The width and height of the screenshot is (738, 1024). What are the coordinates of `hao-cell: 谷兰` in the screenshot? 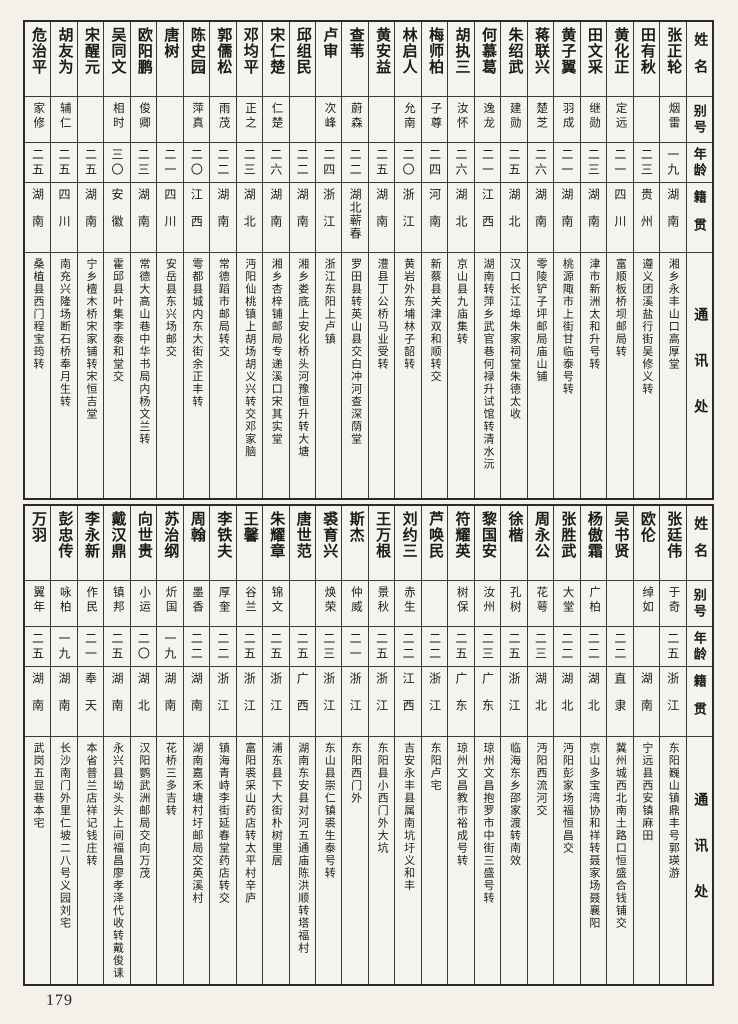 It's located at (249, 603).